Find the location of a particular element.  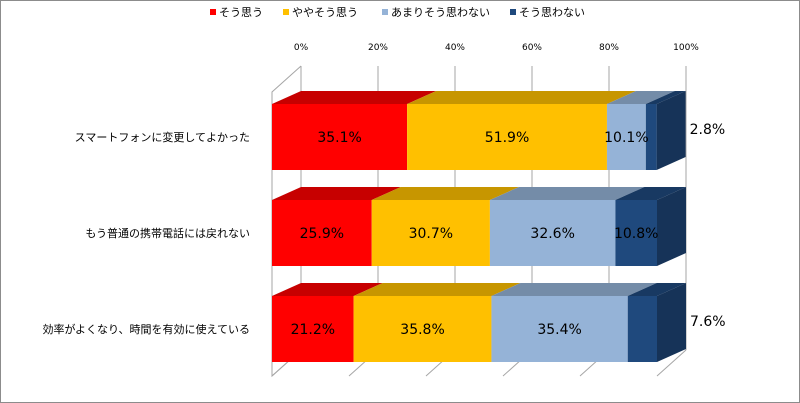

category-label: もう普通の携帯電話には戻れない is located at coordinates (167, 233).